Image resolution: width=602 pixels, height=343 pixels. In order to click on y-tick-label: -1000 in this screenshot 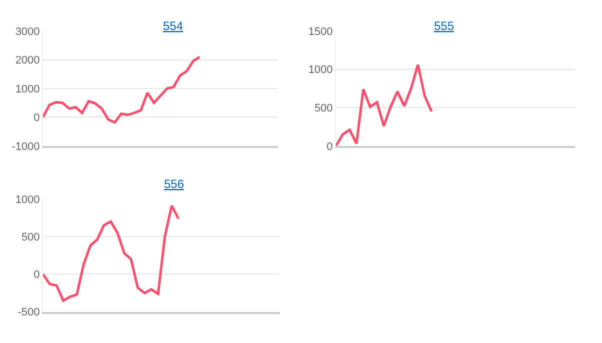, I will do `click(26, 146)`.